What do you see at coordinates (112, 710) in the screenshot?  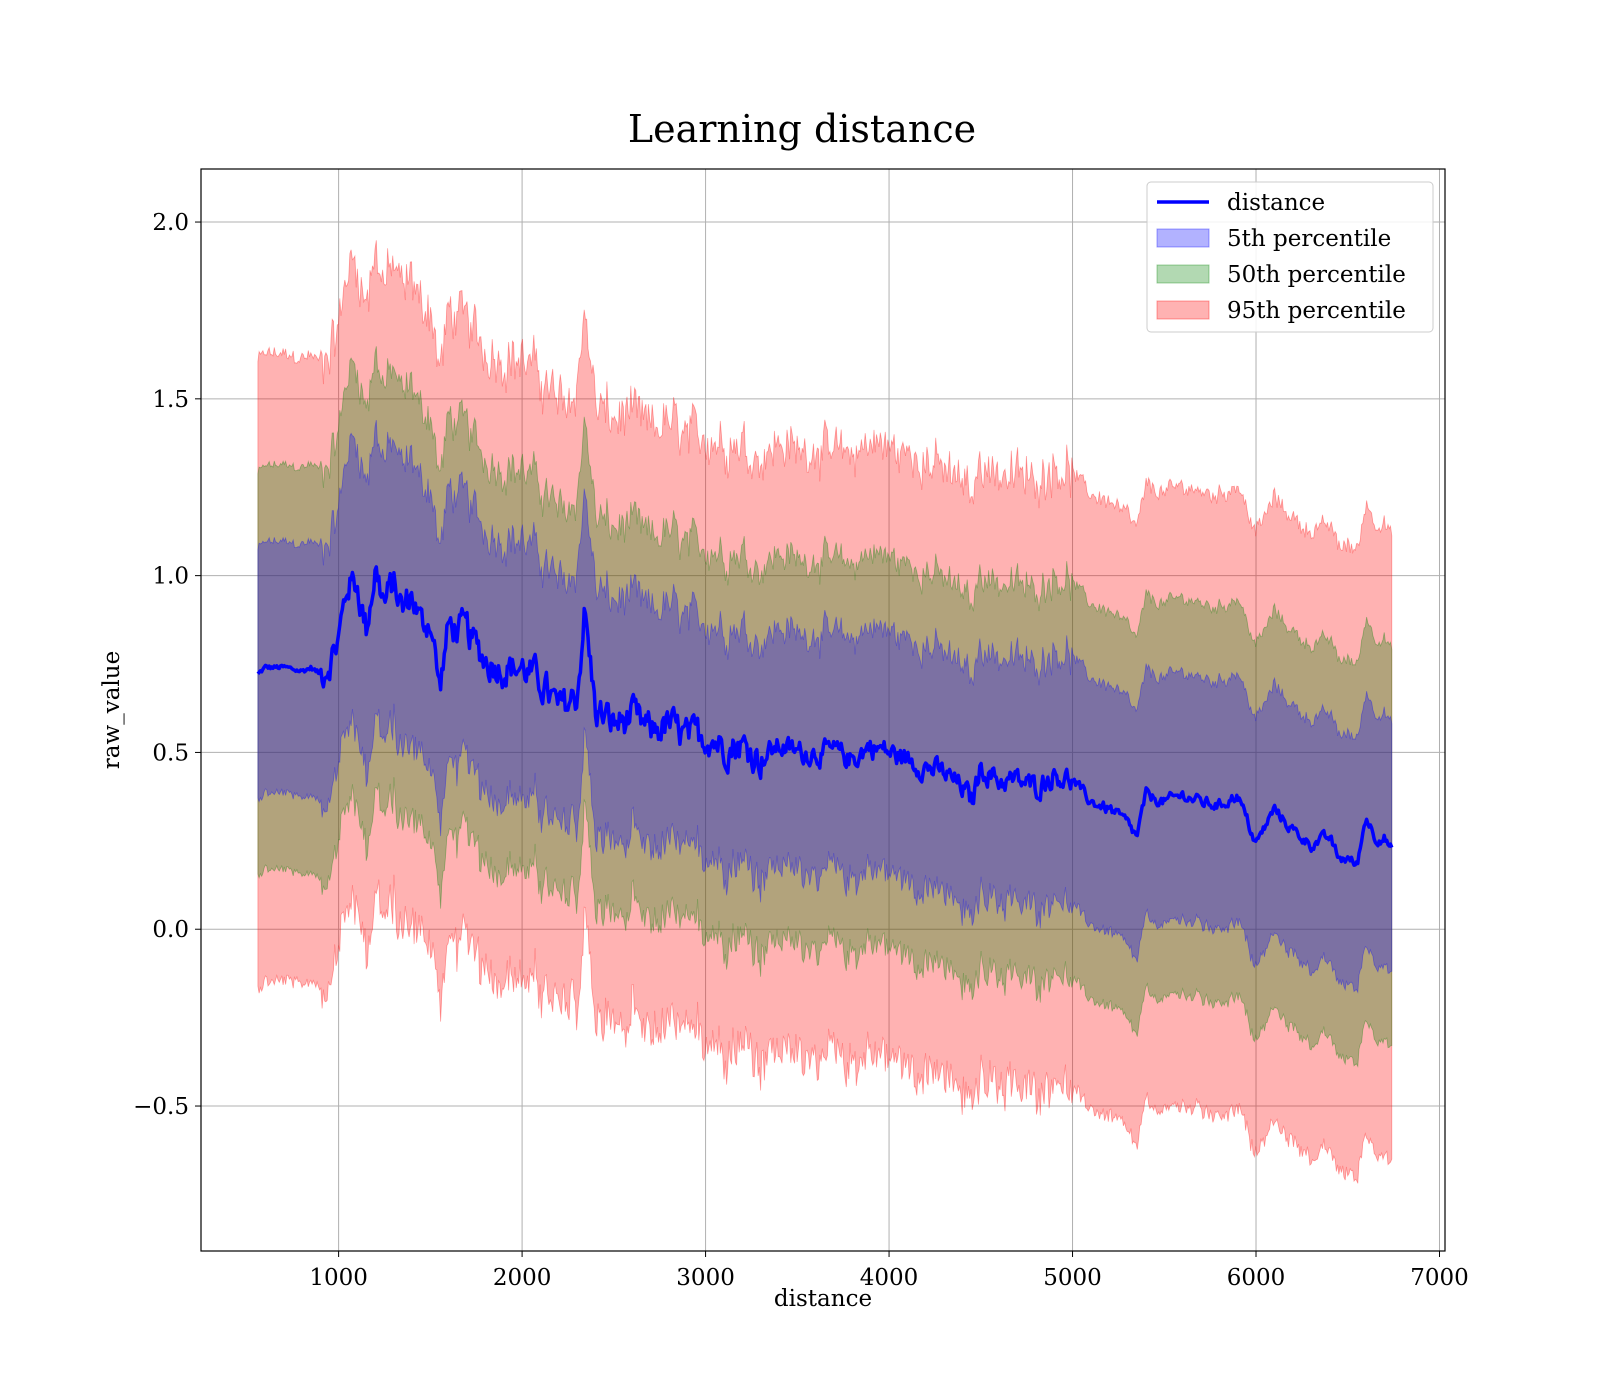 I see `y-axis-label: raw_value` at bounding box center [112, 710].